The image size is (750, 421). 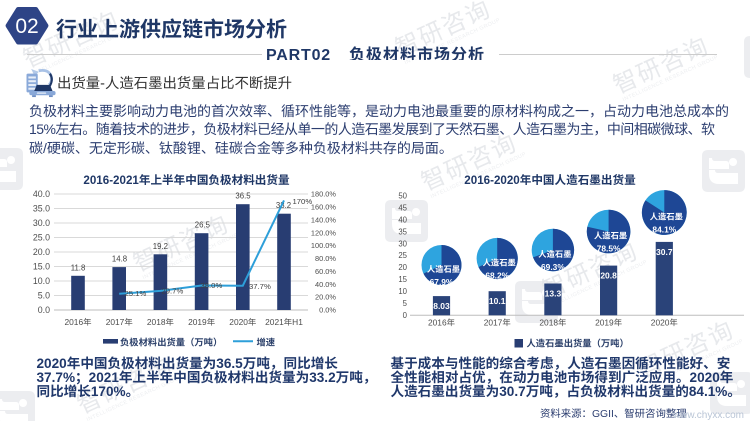 I want to click on svg-text: 40.0, so click(x=41, y=193).